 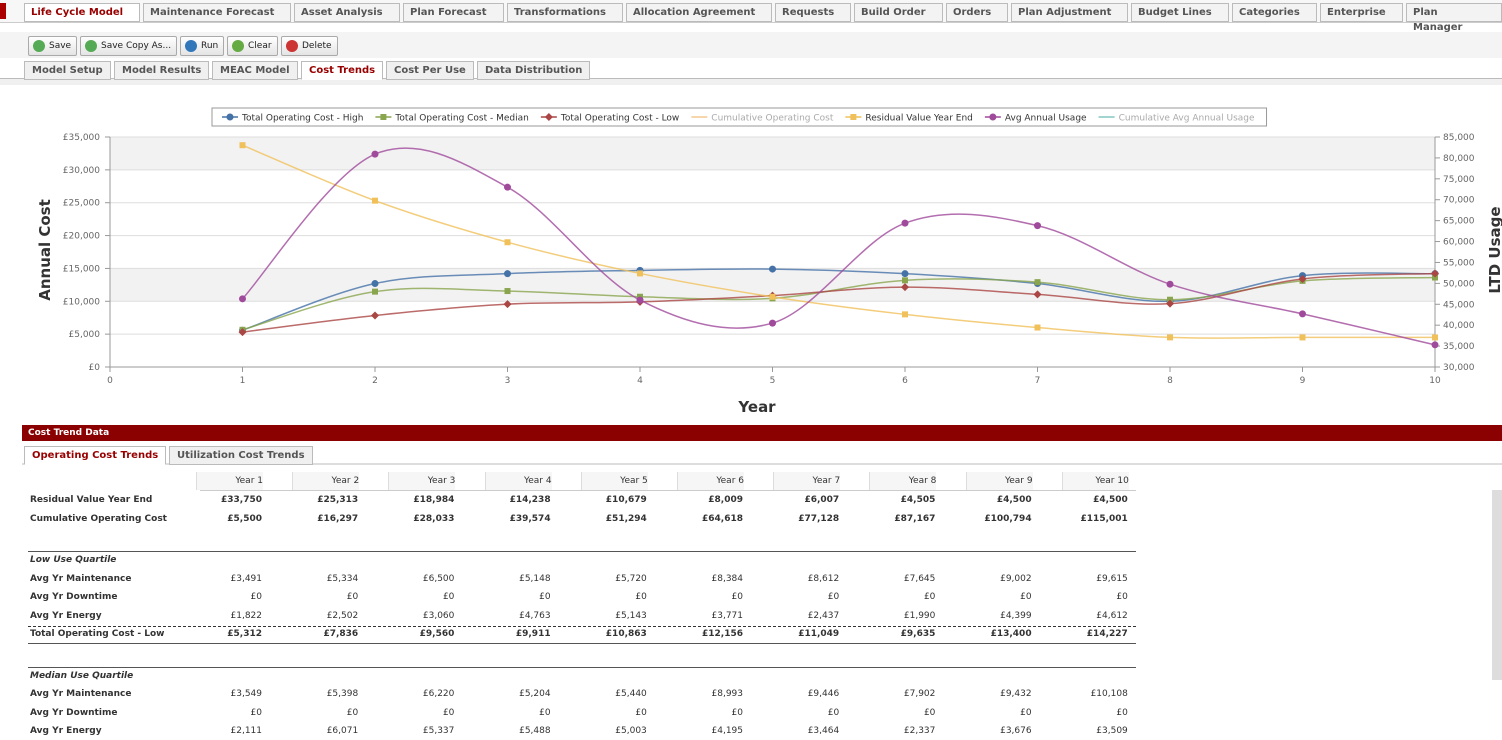 I want to click on sub-tab: Cost Trends, so click(x=342, y=70).